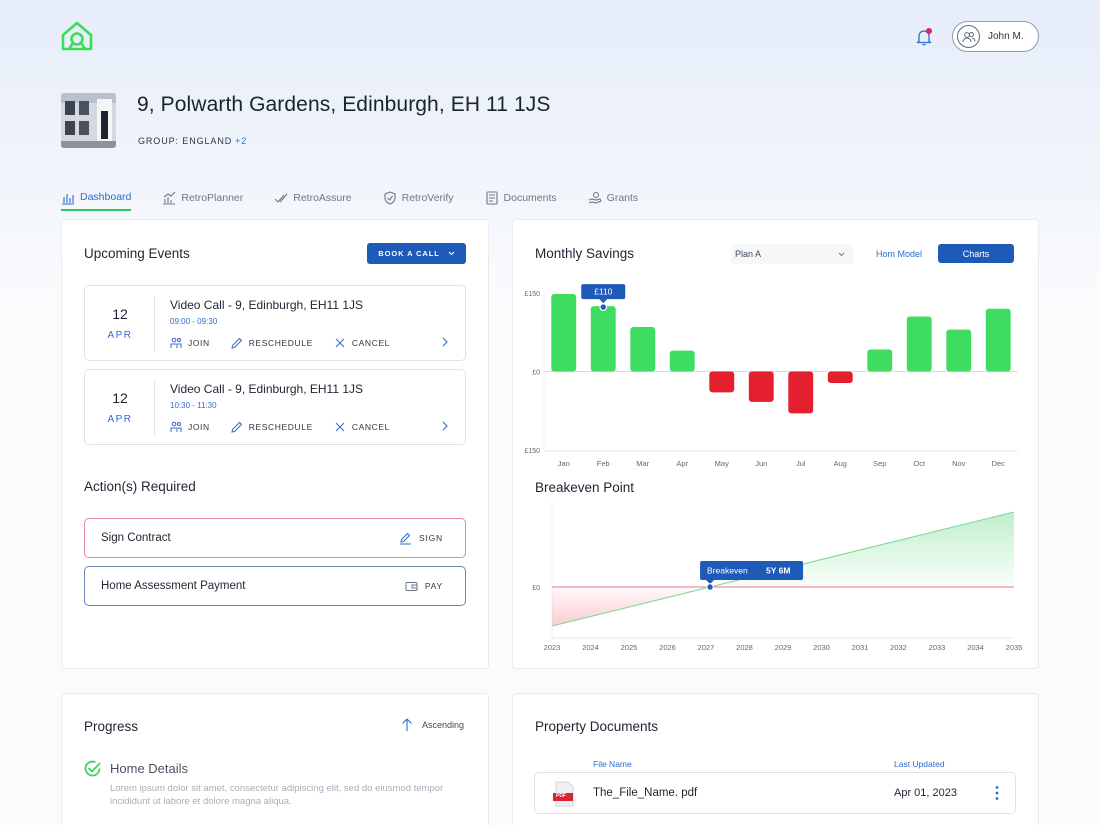  What do you see at coordinates (411, 586) in the screenshot?
I see `wallet-icon` at bounding box center [411, 586].